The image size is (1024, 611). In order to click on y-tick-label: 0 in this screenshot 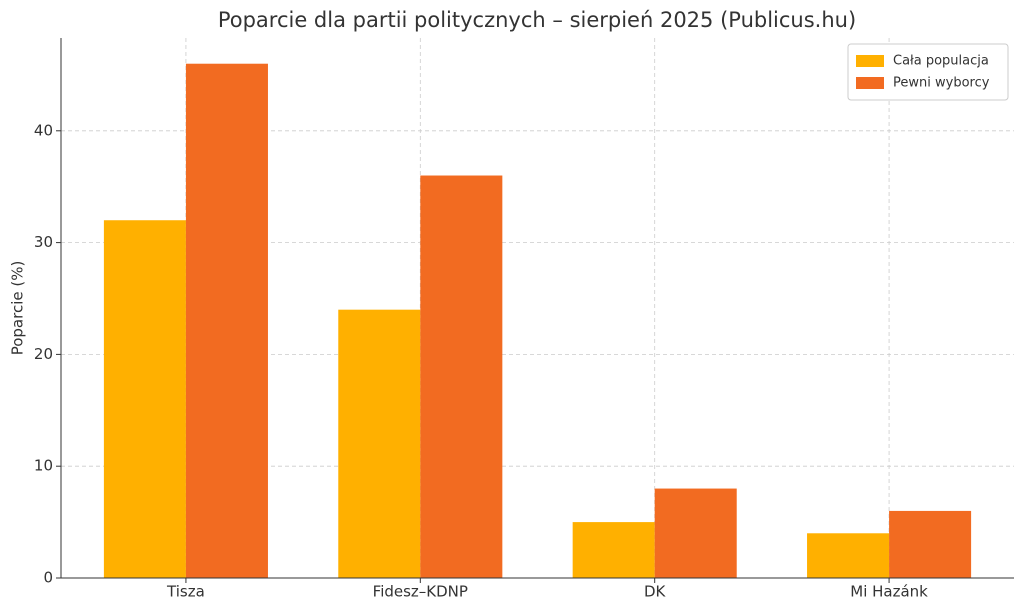, I will do `click(48, 578)`.